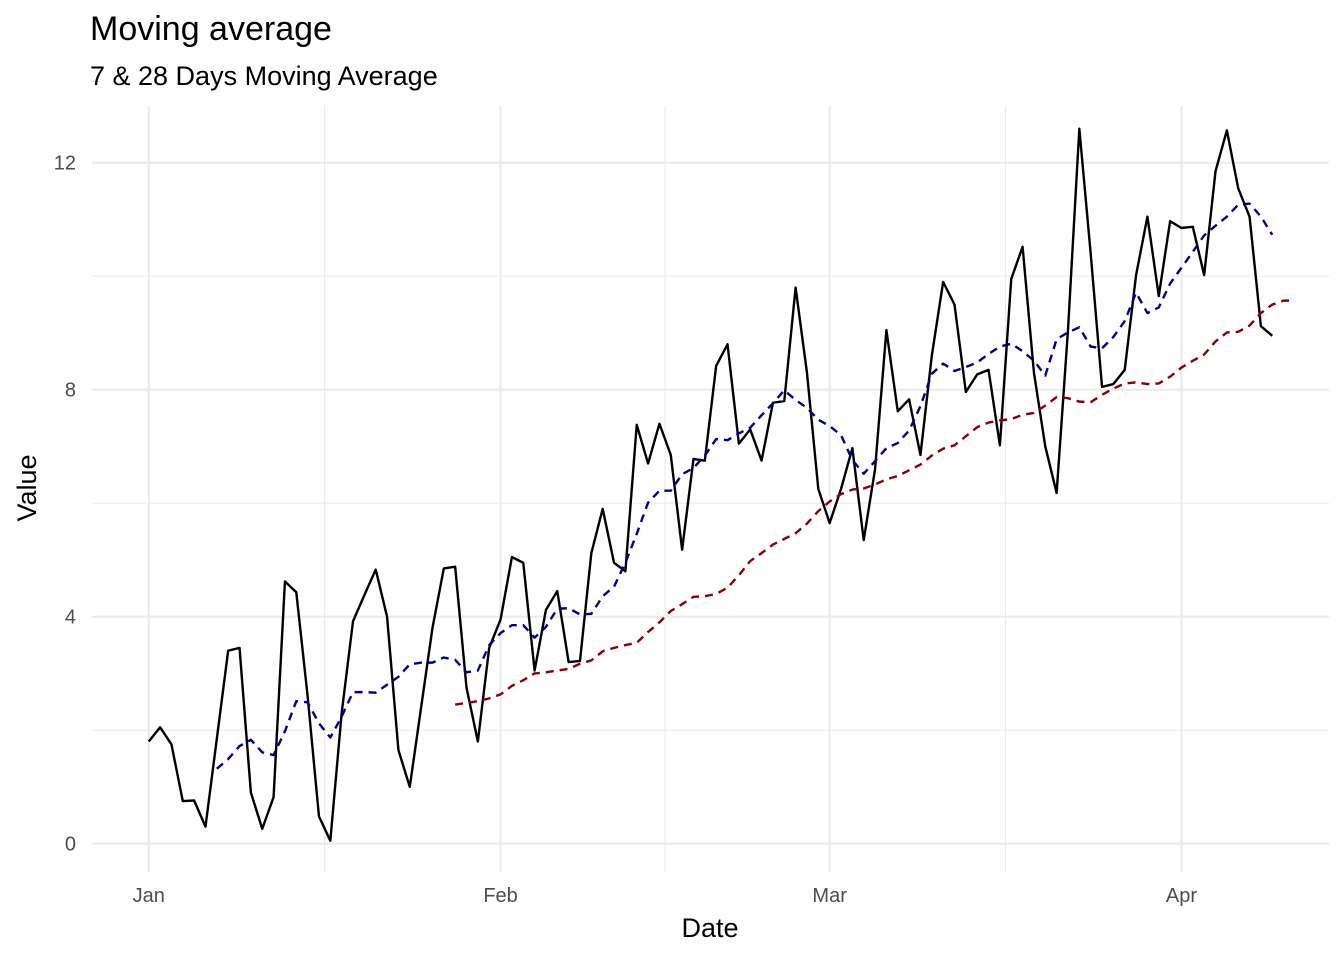  What do you see at coordinates (149, 896) in the screenshot?
I see `x-tick-label: Jan` at bounding box center [149, 896].